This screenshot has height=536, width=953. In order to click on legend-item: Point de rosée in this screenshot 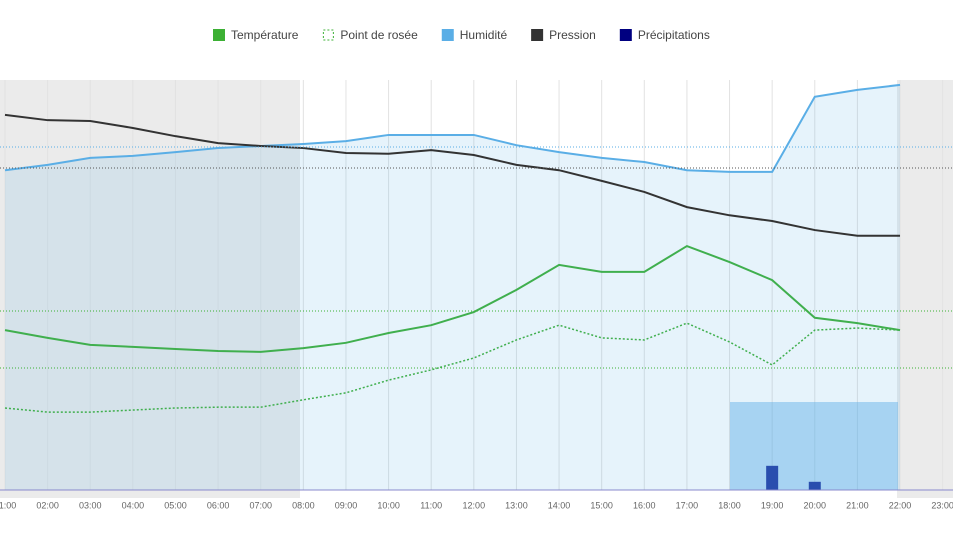, I will do `click(370, 35)`.